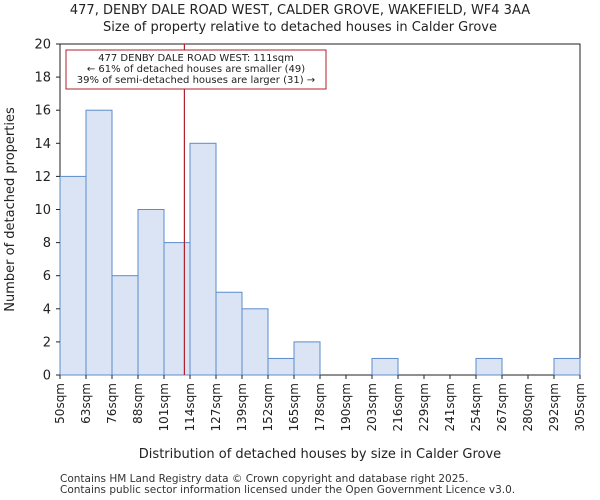  Describe the element at coordinates (196, 58) in the screenshot. I see `annotation-line: 477 DENBY DALE ROAD WEST: 111sqm` at that location.